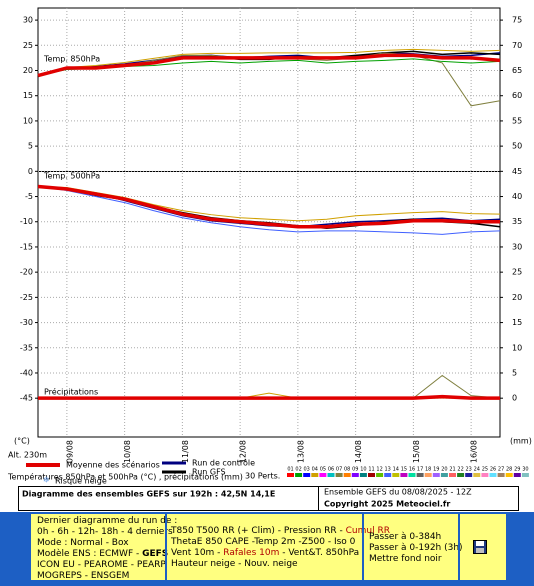 This screenshot has width=534, height=586. I want to click on y-tick-label: 25, so click(28, 45).